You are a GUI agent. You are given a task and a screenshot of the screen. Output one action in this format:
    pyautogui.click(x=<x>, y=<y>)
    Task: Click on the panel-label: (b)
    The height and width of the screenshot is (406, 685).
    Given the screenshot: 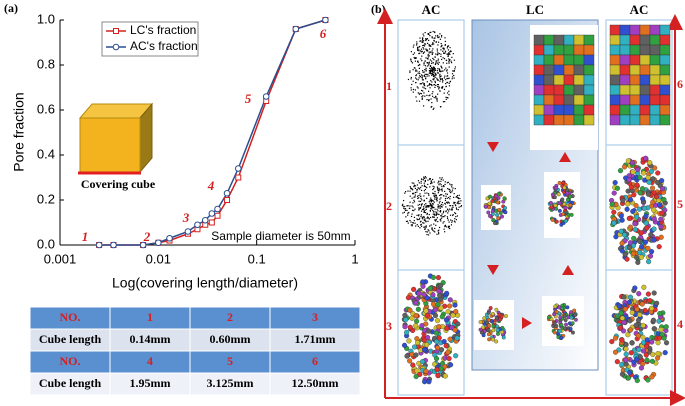 What is the action you would take?
    pyautogui.click(x=378, y=9)
    